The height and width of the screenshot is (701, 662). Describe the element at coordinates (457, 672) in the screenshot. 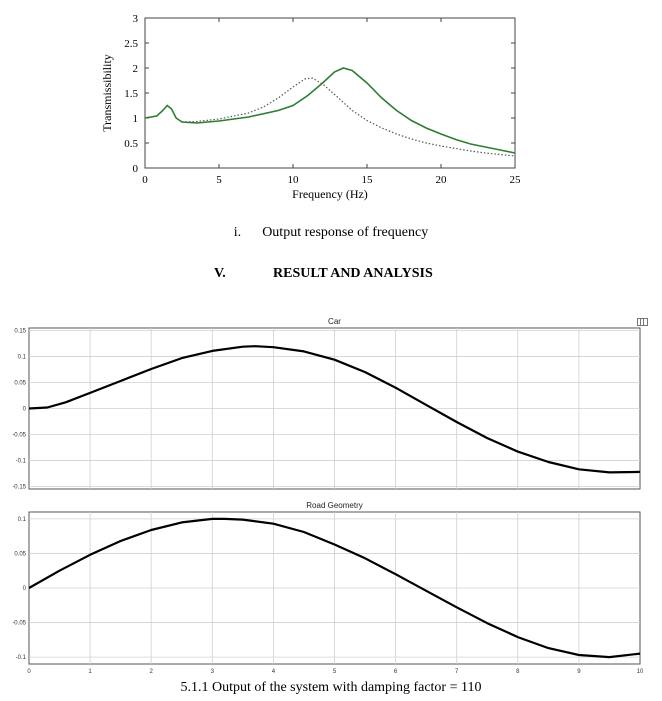

I see `x-tick-label: 7` at that location.